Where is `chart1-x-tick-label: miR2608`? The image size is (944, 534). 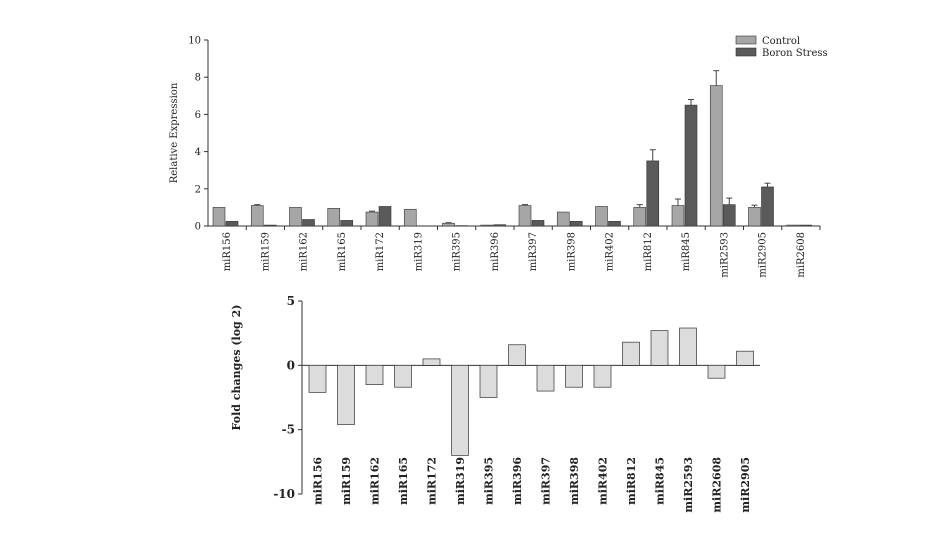 chart1-x-tick-label: miR2608 is located at coordinates (801, 255).